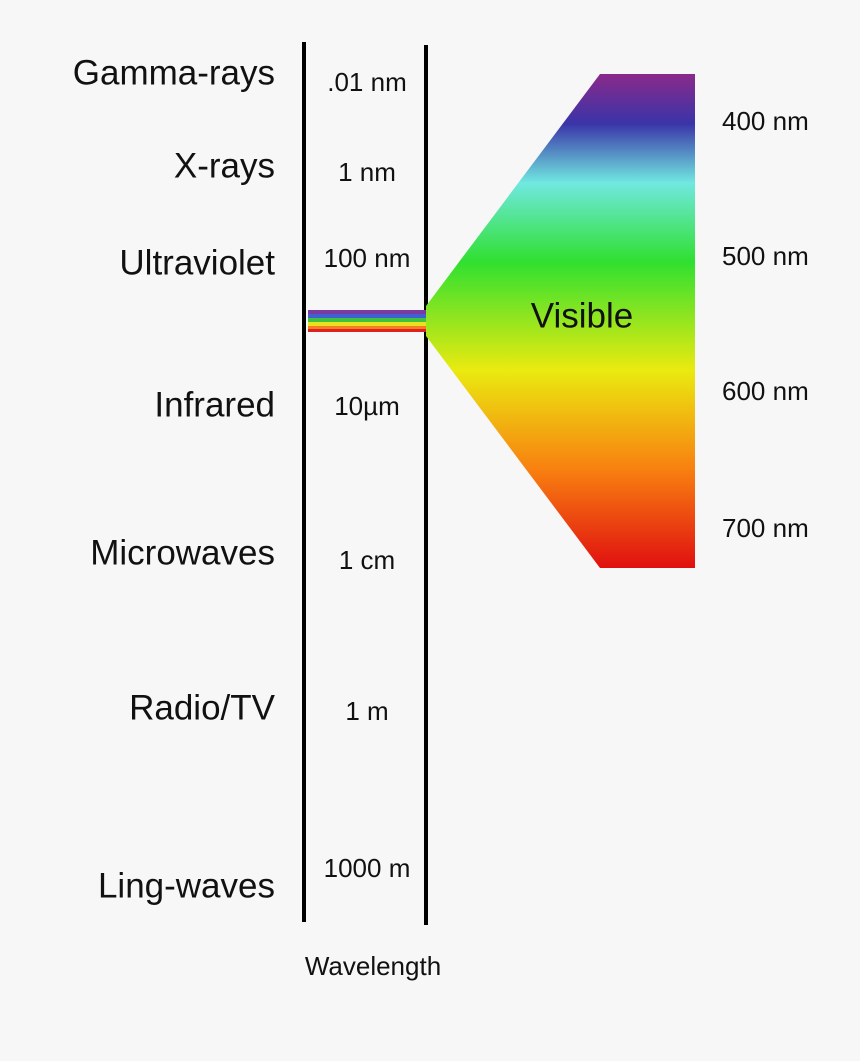 The width and height of the screenshot is (860, 1061). What do you see at coordinates (202, 707) in the screenshot?
I see `band-name: Radio/TV` at bounding box center [202, 707].